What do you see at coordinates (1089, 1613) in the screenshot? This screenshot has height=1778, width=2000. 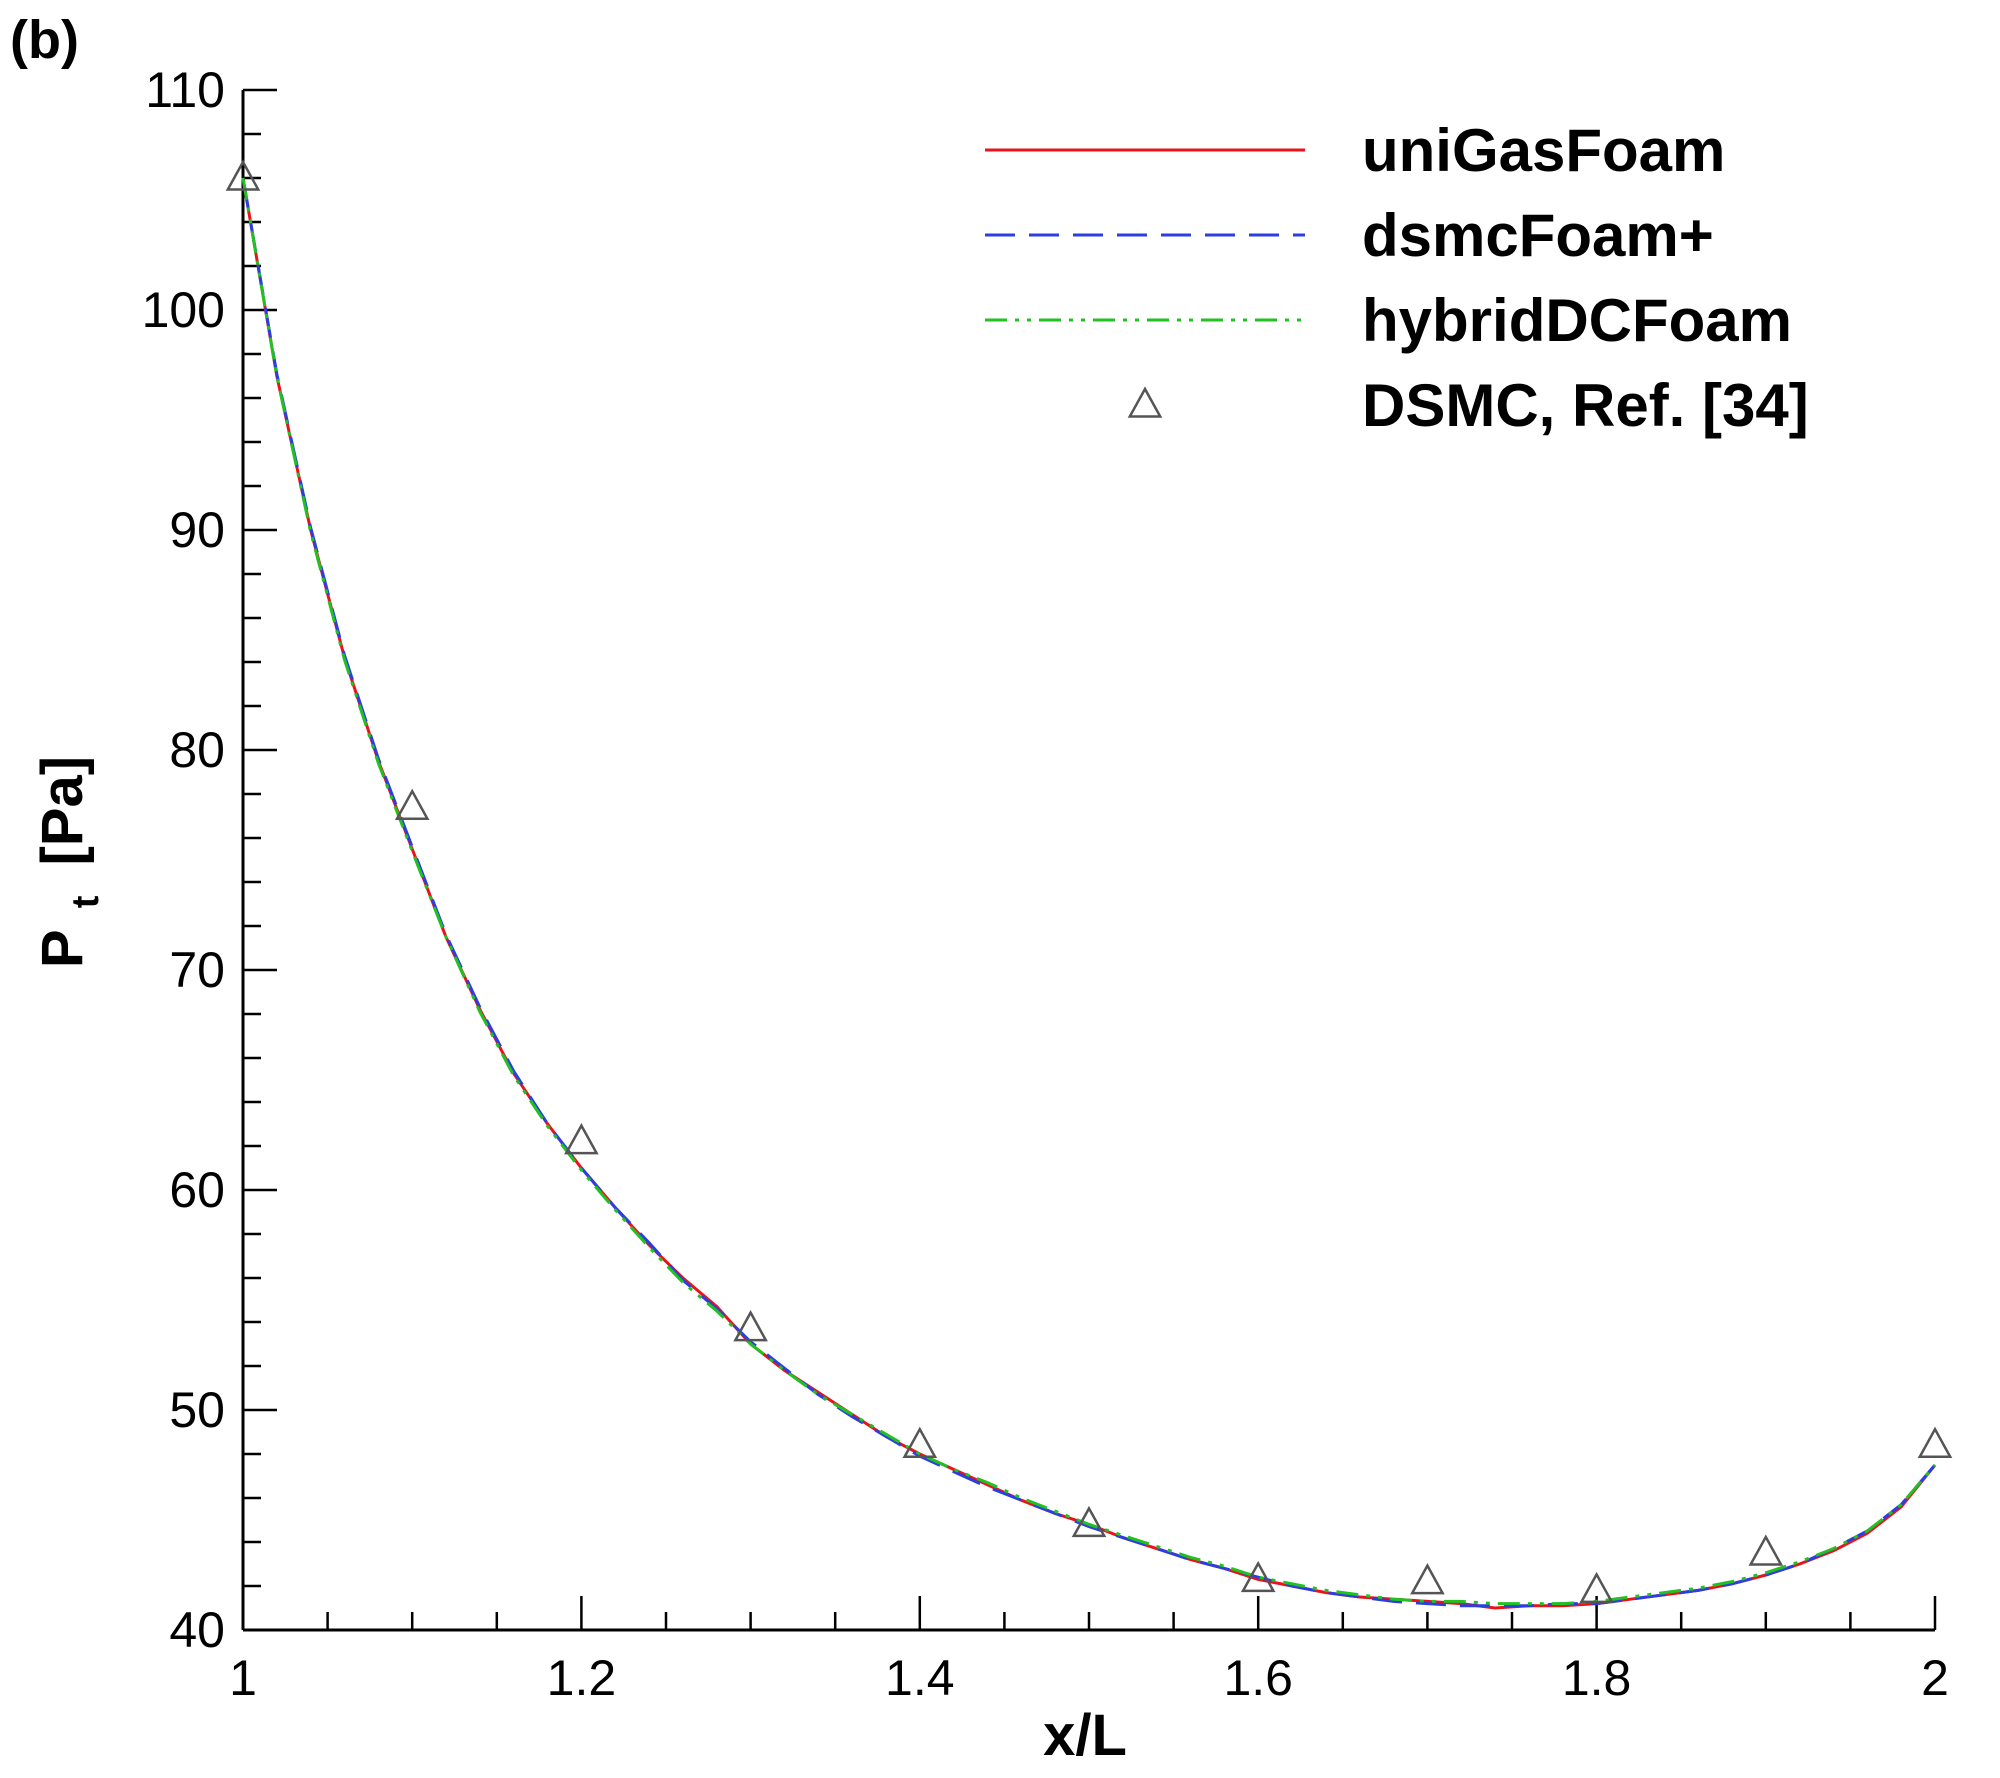 I see `x-ticks` at bounding box center [1089, 1613].